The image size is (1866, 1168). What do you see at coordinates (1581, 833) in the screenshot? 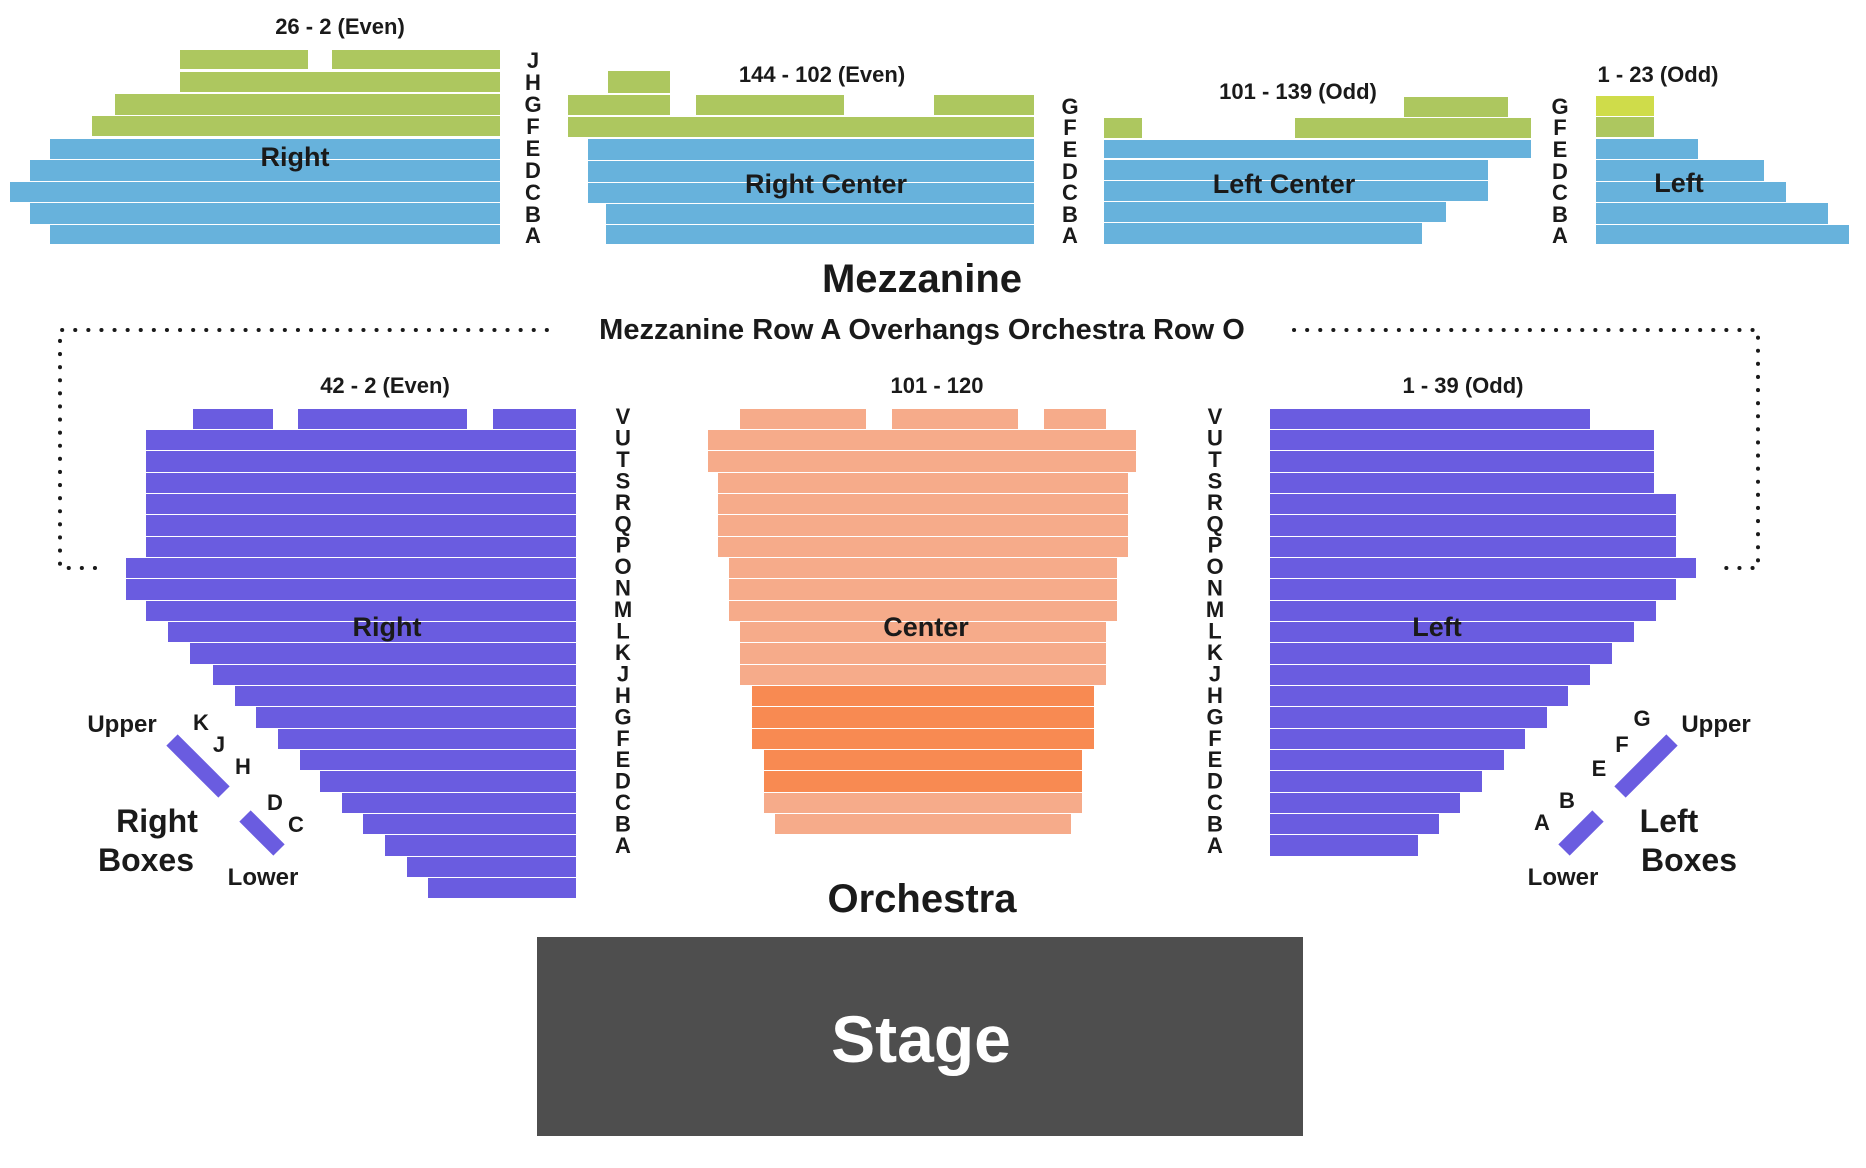
I see `left-lower-box` at bounding box center [1581, 833].